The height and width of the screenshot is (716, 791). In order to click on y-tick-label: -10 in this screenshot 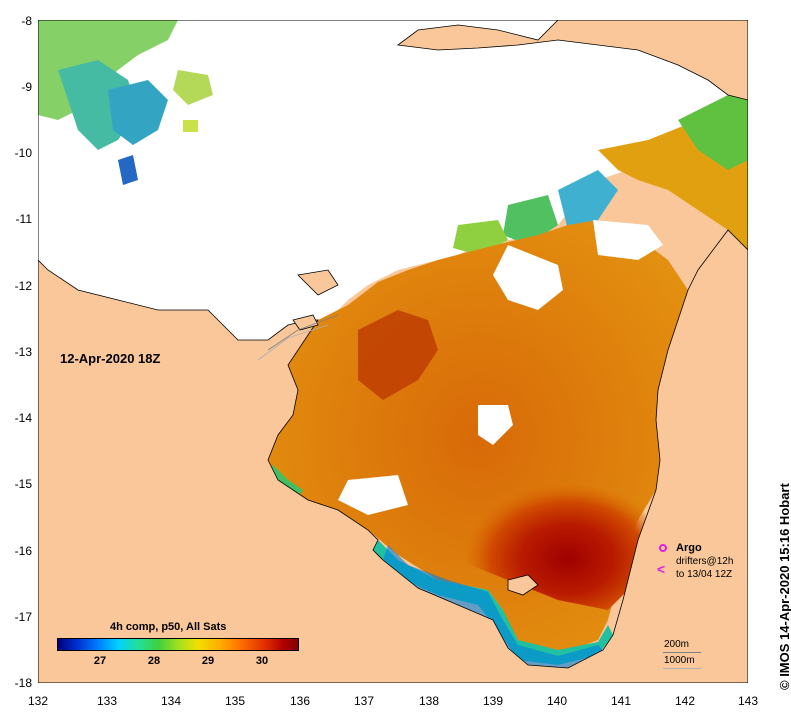, I will do `click(23, 153)`.